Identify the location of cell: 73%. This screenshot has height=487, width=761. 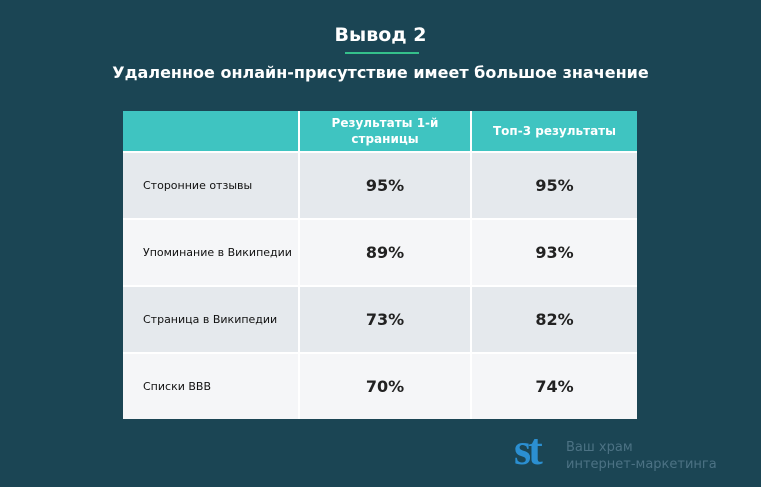
(384, 319).